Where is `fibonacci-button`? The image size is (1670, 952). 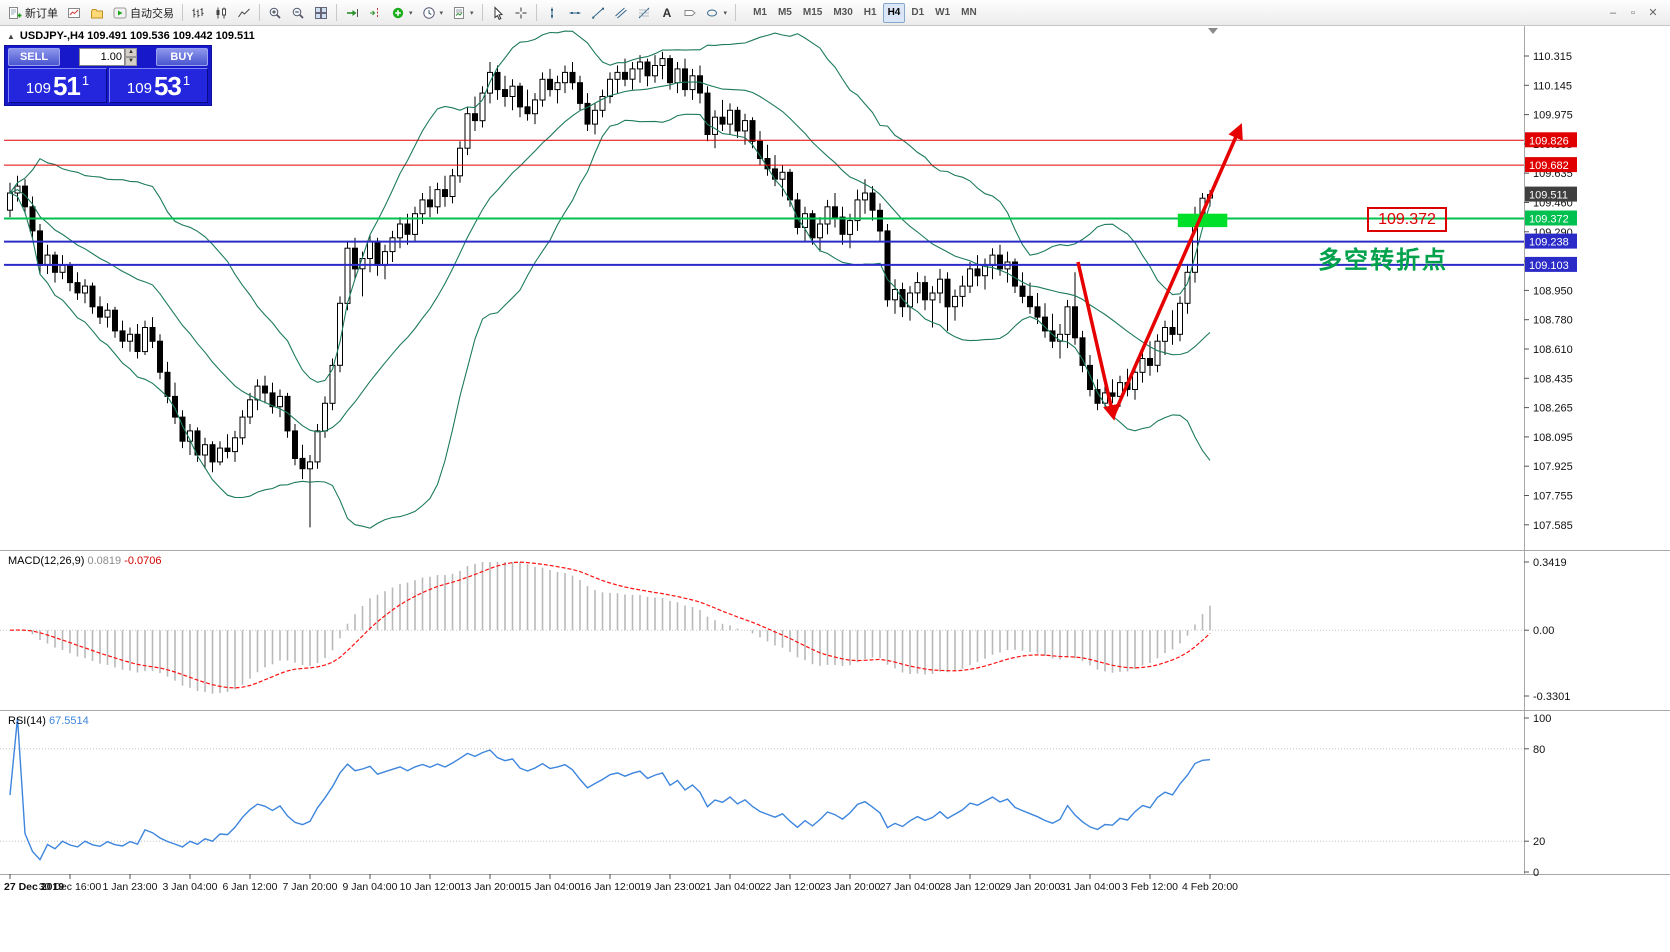
fibonacci-button is located at coordinates (644, 13).